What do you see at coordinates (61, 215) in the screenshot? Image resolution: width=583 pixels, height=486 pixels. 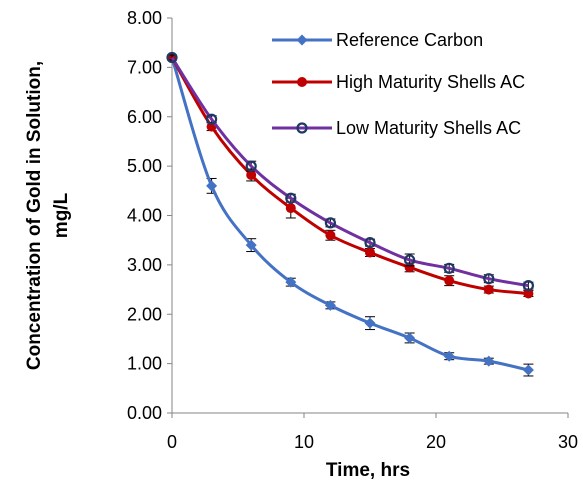 I see `y-axis-title-line-2: mg/L` at bounding box center [61, 215].